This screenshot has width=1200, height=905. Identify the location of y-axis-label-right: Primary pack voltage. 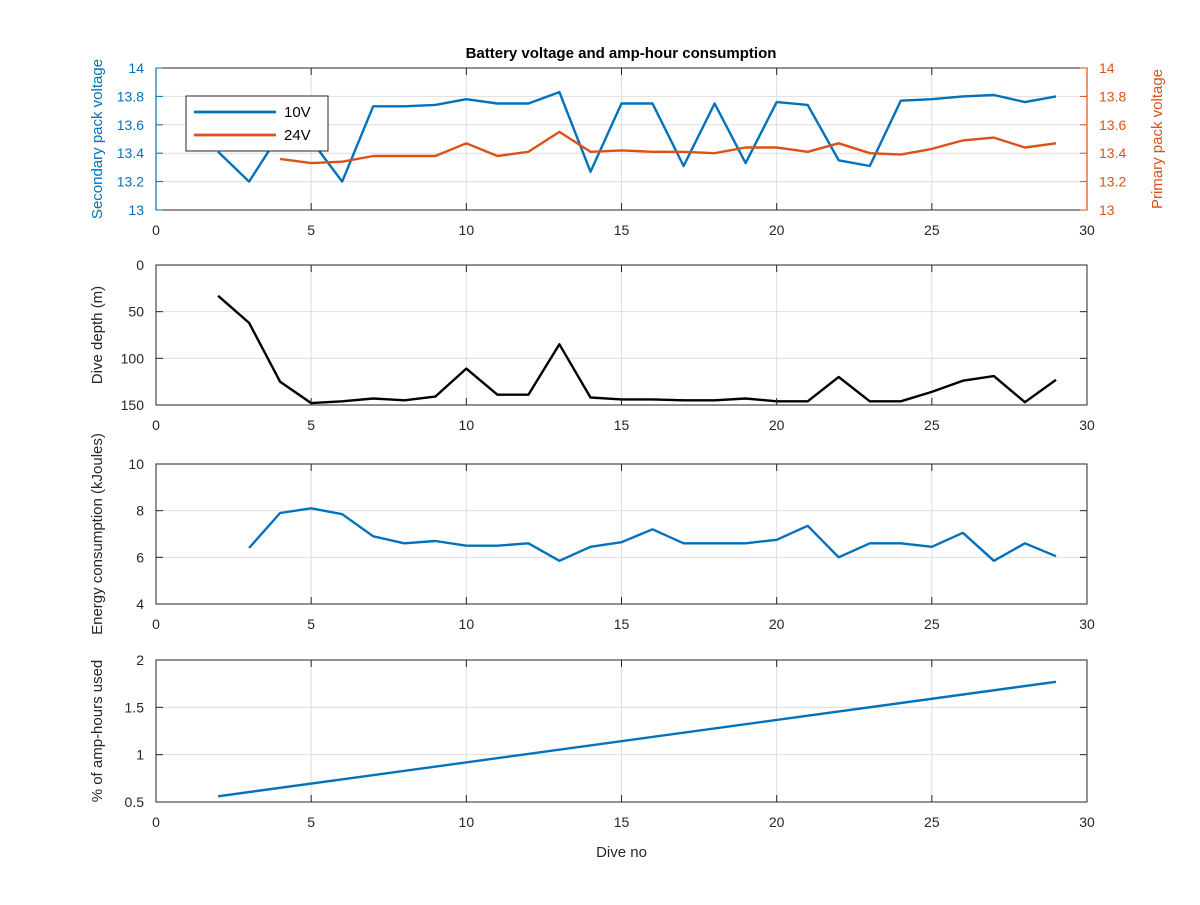
(1157, 139).